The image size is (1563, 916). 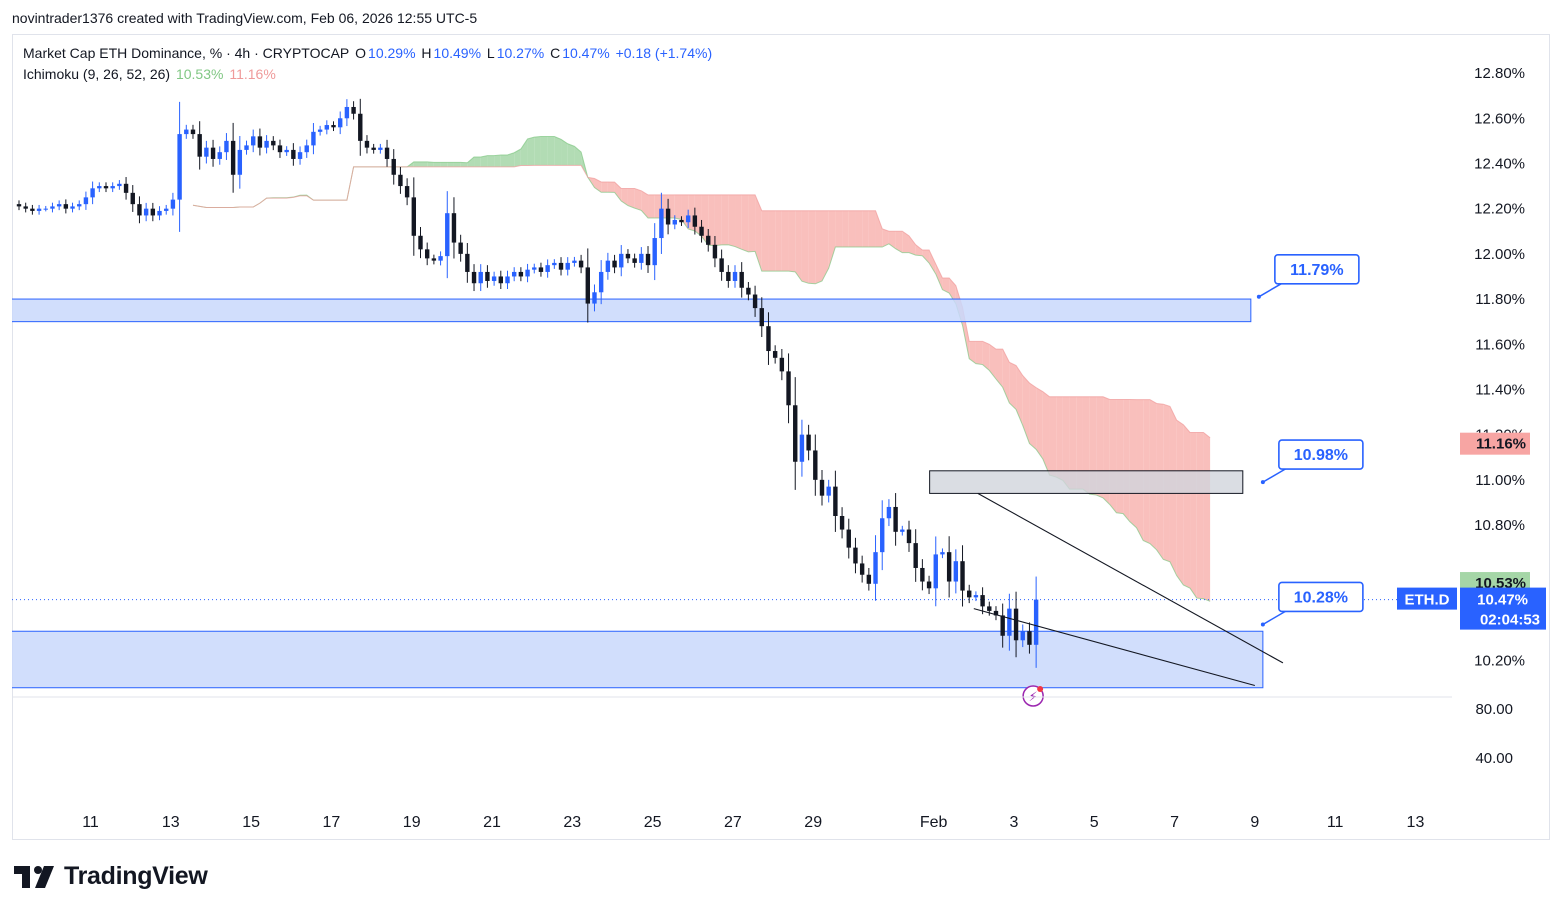 I want to click on callout-10-28: 10.28%, so click(x=1312, y=604).